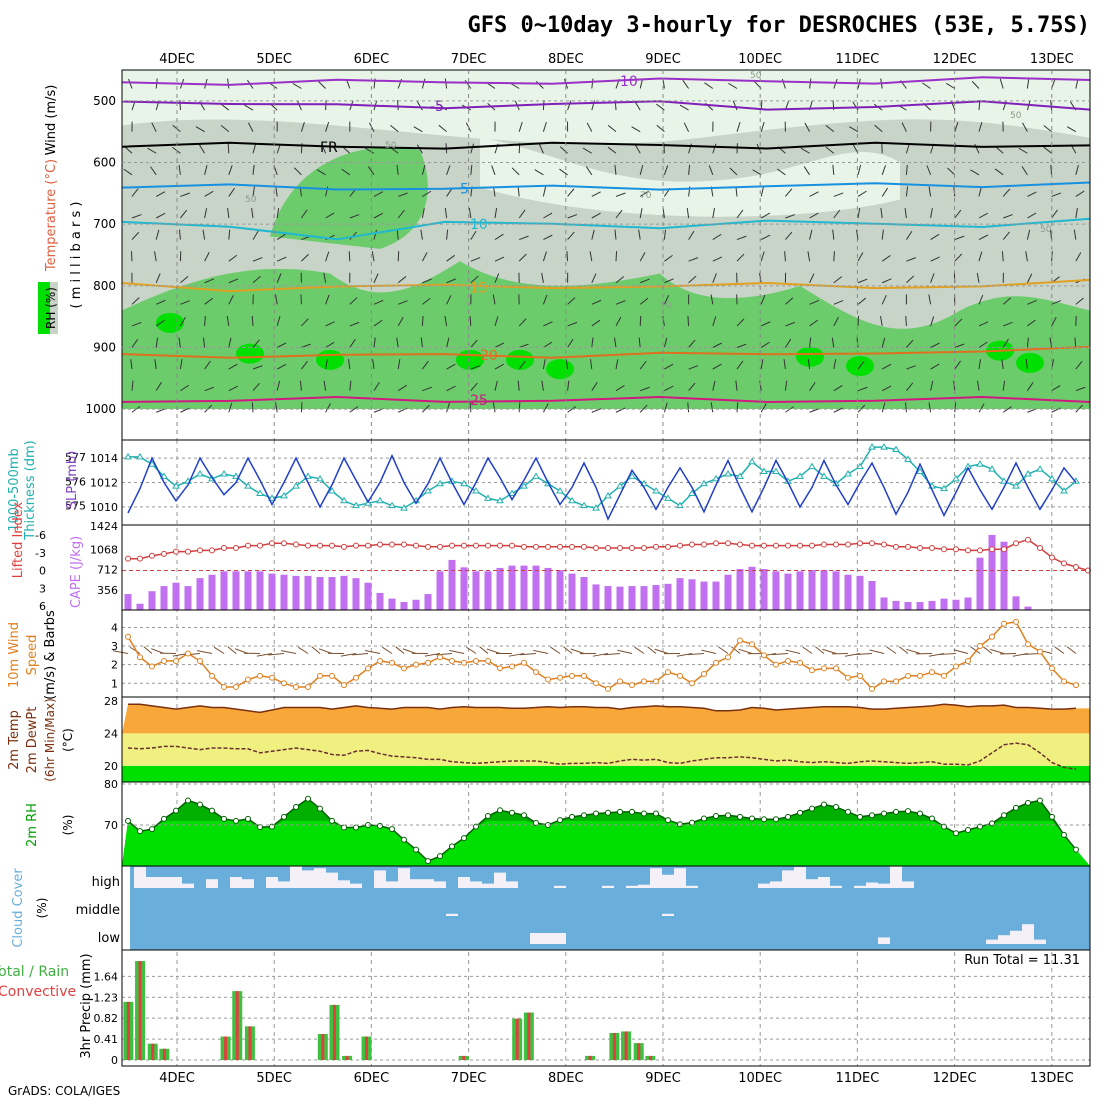 This screenshot has height=1100, width=1100. Describe the element at coordinates (104, 549) in the screenshot. I see `cape-tick-label: 1068` at that location.